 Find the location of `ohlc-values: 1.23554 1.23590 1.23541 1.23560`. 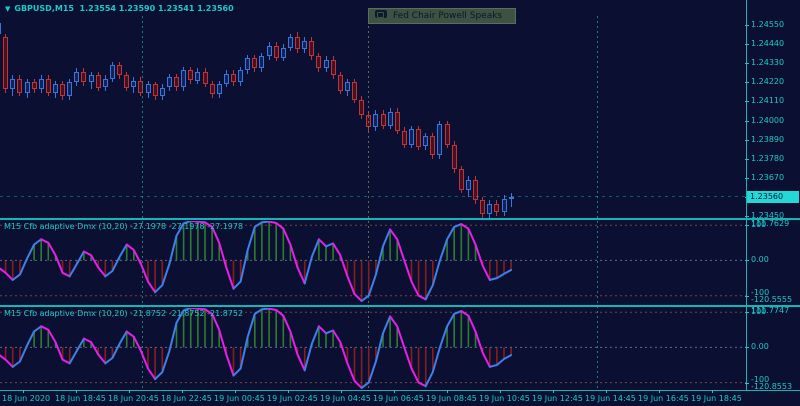

ohlc-values: 1.23554 1.23590 1.23541 1.23560 is located at coordinates (156, 8).